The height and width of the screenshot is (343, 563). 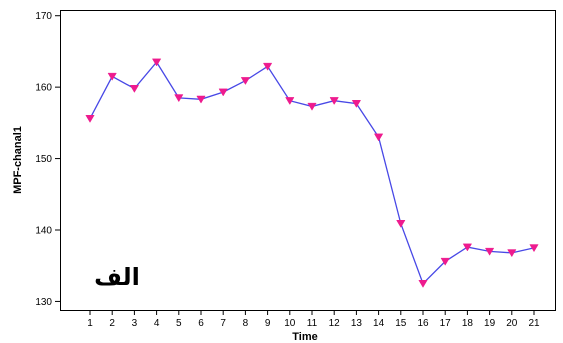 What do you see at coordinates (534, 323) in the screenshot?
I see `x-tick-label: 21` at bounding box center [534, 323].